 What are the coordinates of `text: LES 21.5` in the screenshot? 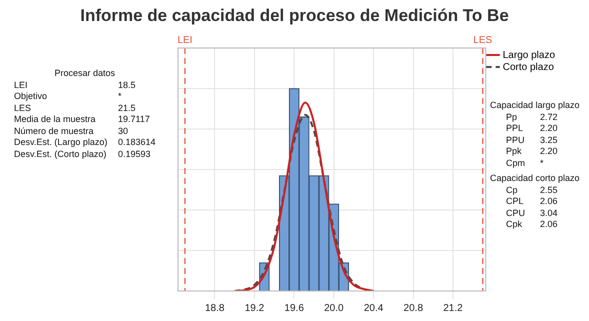 It's located at (75, 108).